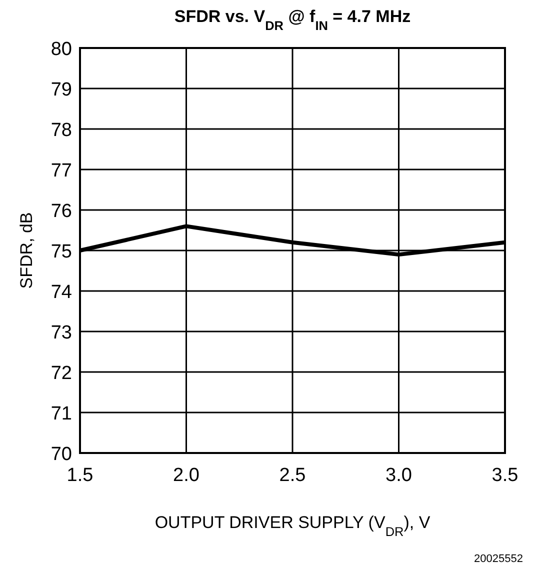  I want to click on x-tick-label: 3.5, so click(505, 475).